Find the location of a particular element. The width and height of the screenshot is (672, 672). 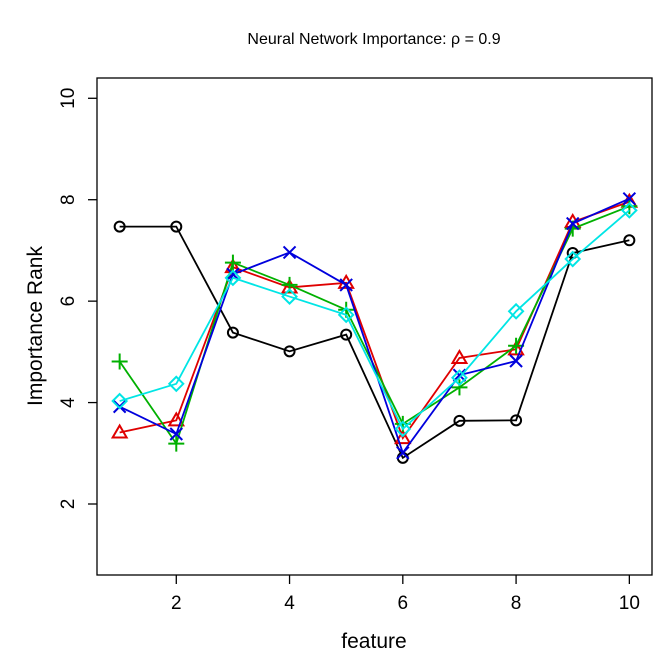

x-tick-label: 4 is located at coordinates (289, 603).